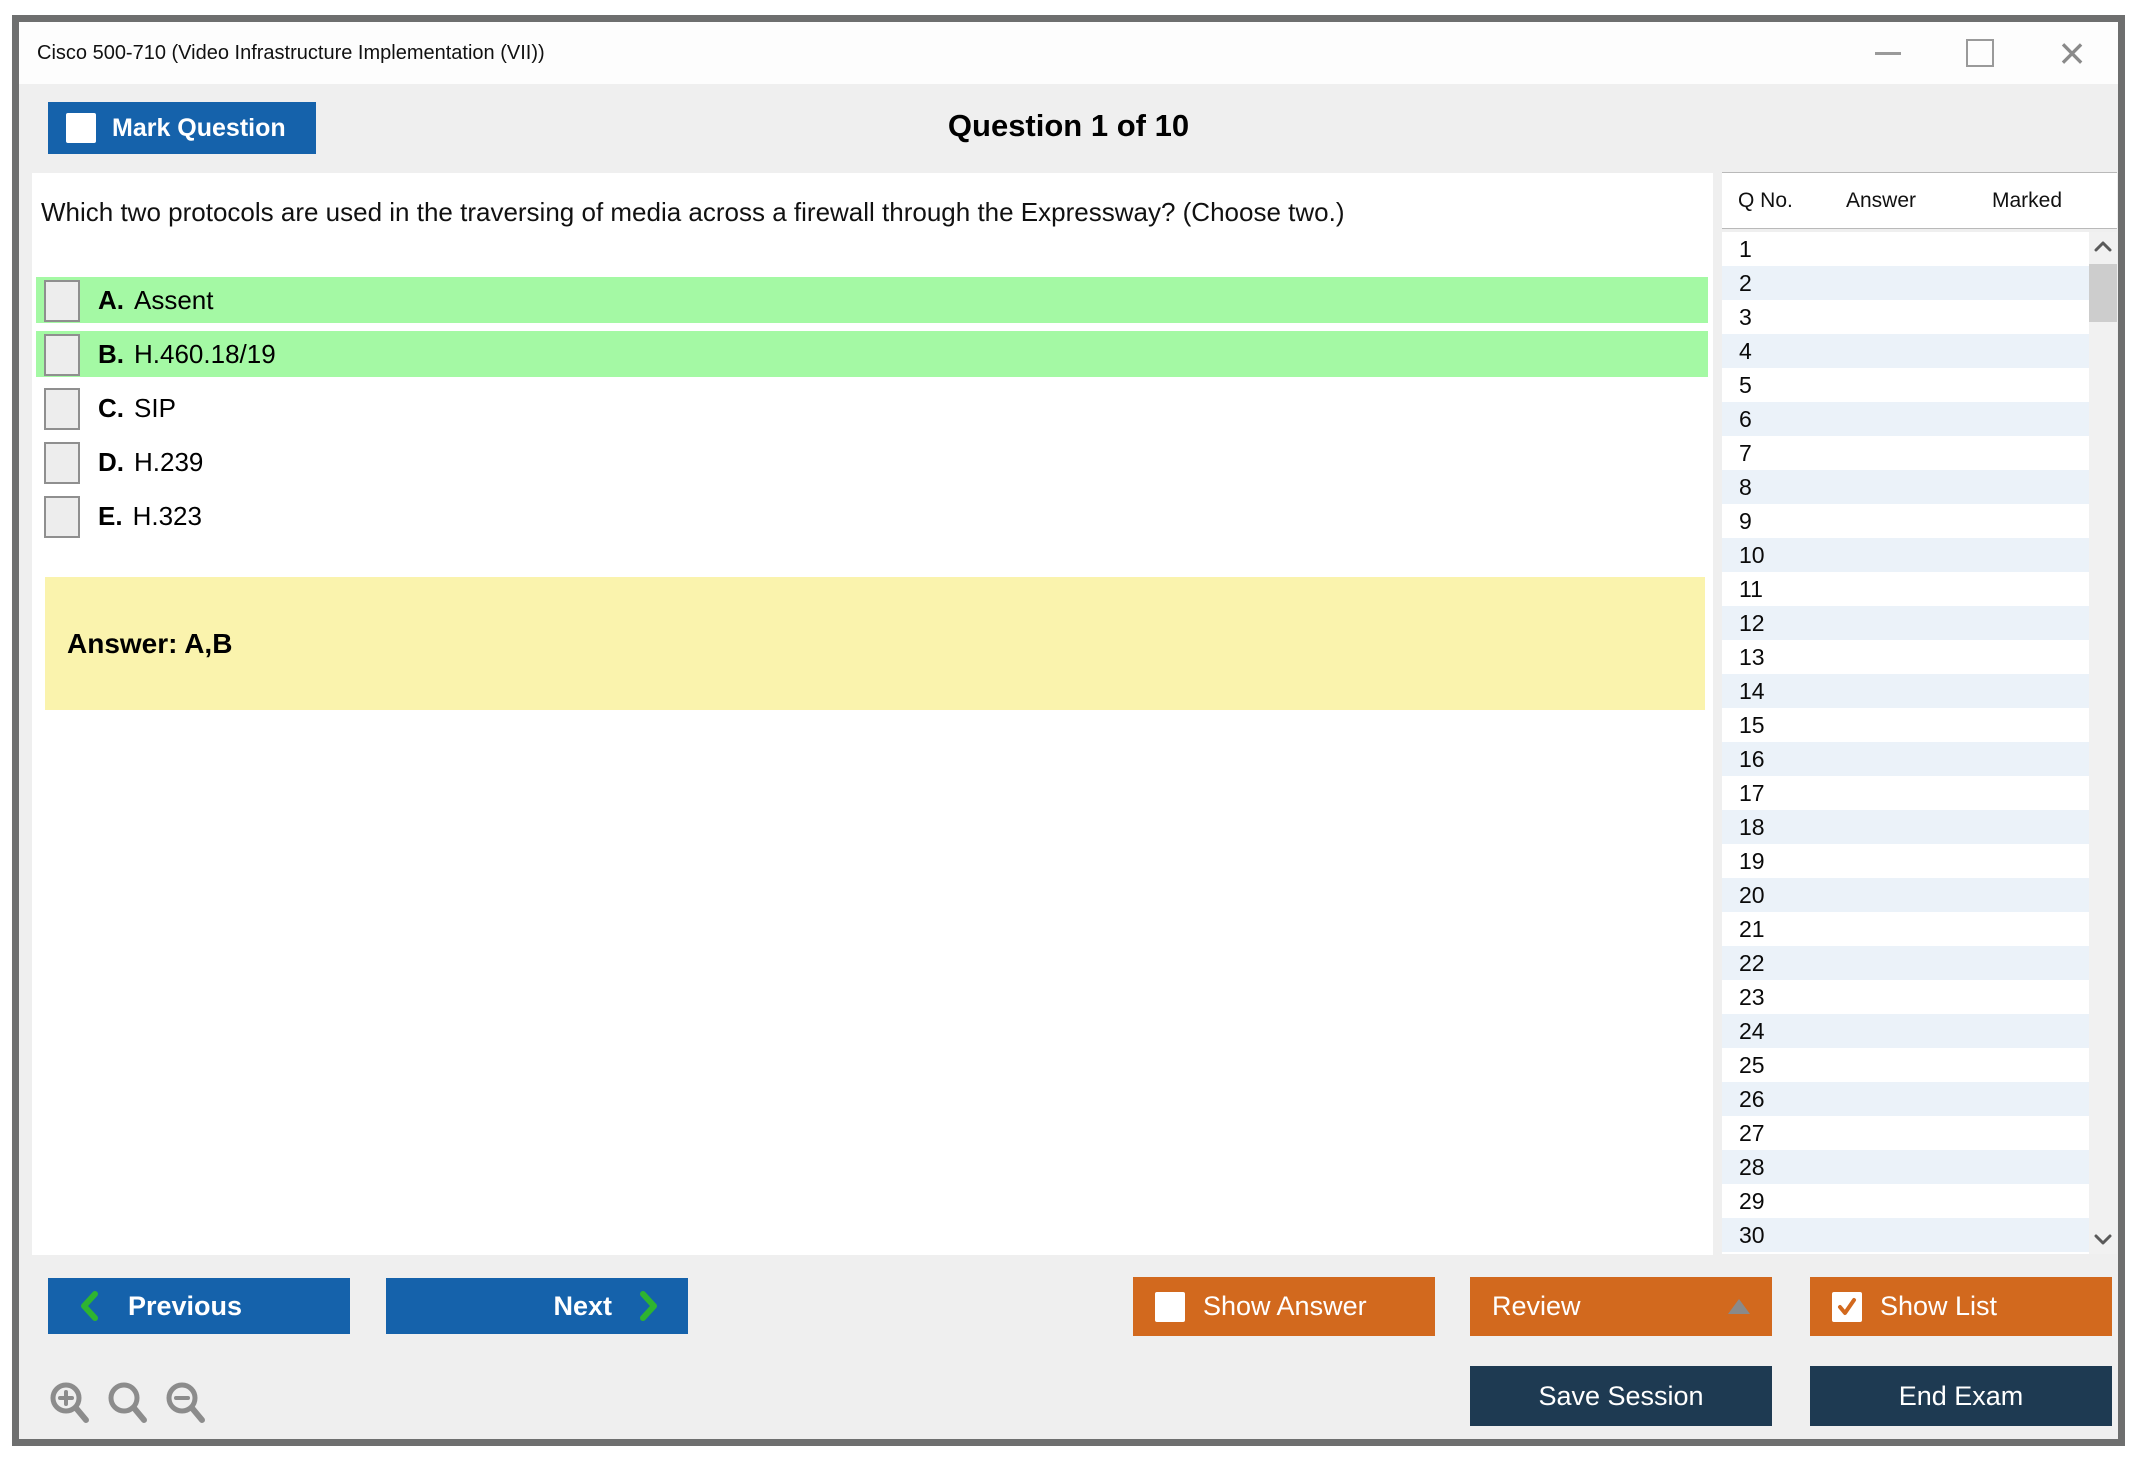  I want to click on question-number: 4, so click(1745, 351).